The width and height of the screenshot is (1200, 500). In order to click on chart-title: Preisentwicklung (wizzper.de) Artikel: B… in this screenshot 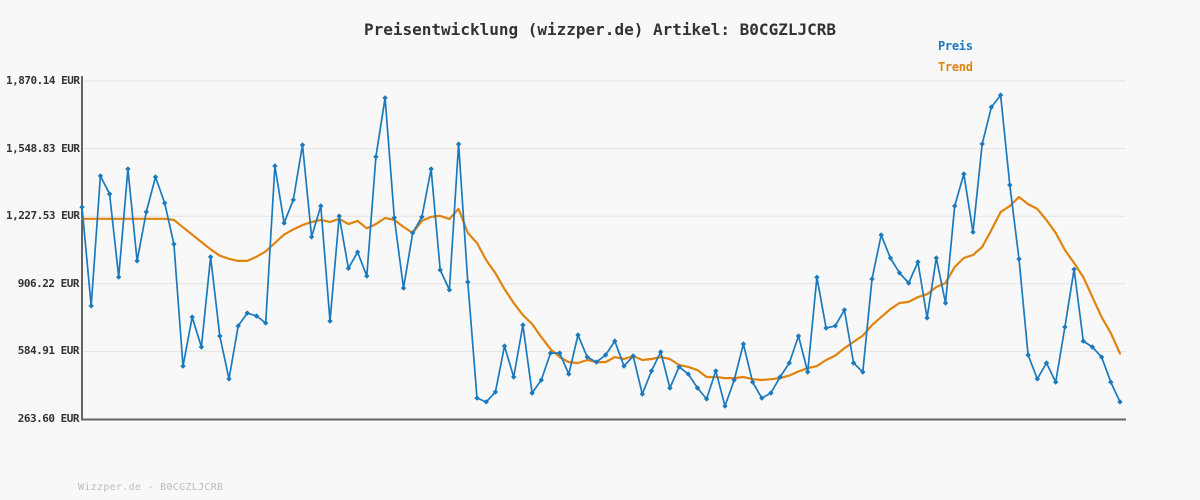, I will do `click(599, 29)`.